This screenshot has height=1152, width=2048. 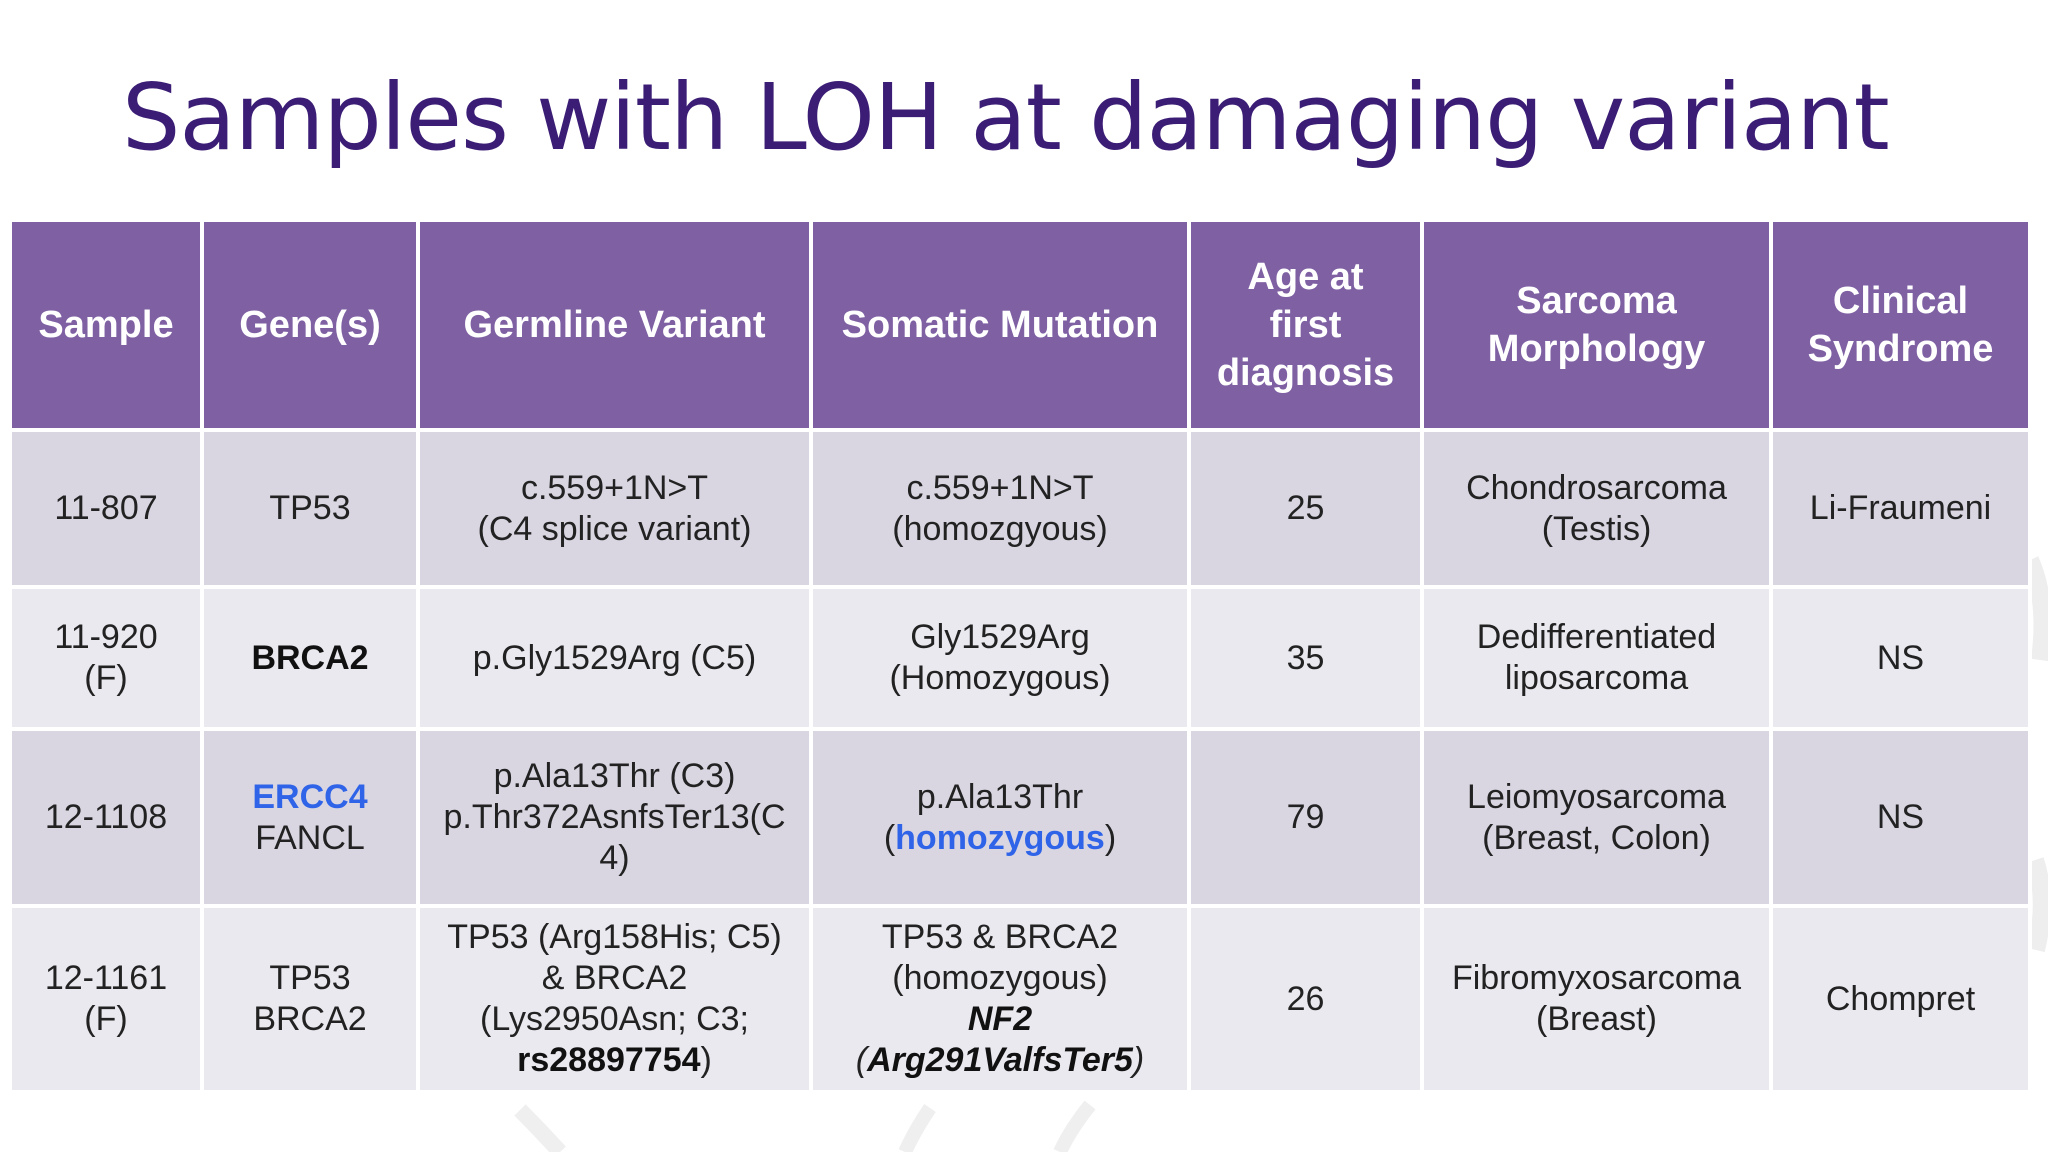 I want to click on cell-genes: BRCA2, so click(x=310, y=658).